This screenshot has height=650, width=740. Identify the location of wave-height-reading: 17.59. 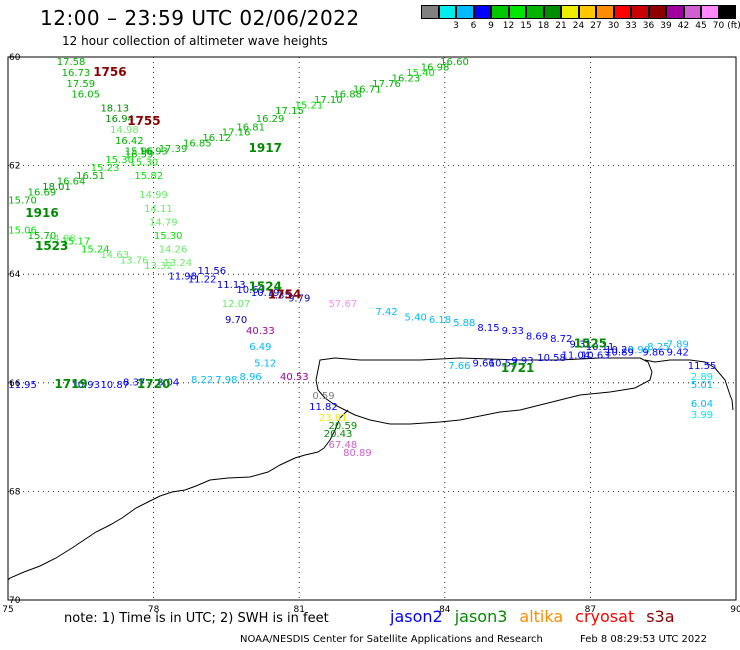
(80, 84).